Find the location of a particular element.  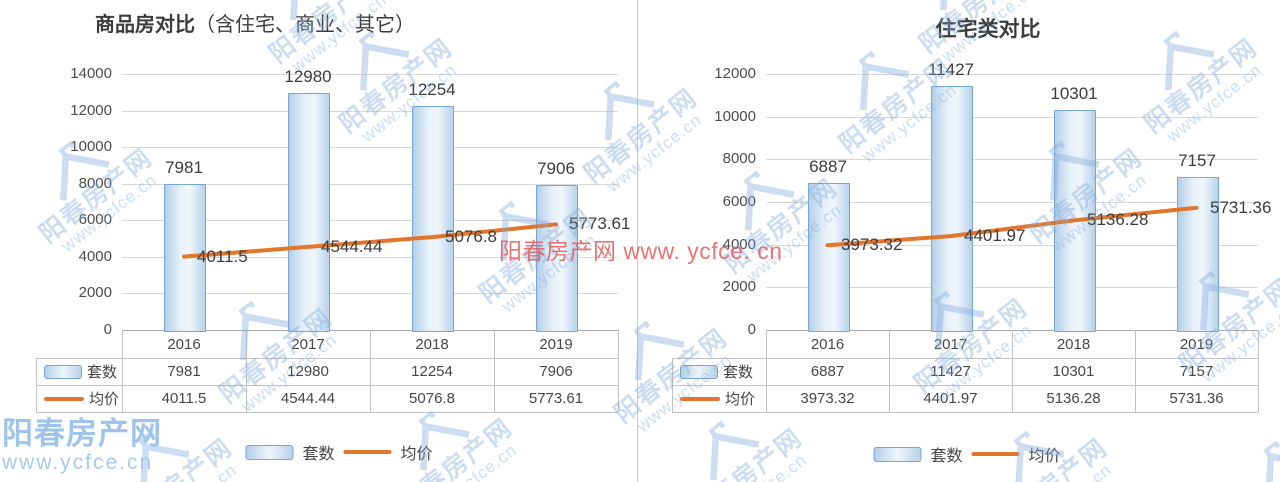

table-cell-value: 5076.8 is located at coordinates (432, 398).